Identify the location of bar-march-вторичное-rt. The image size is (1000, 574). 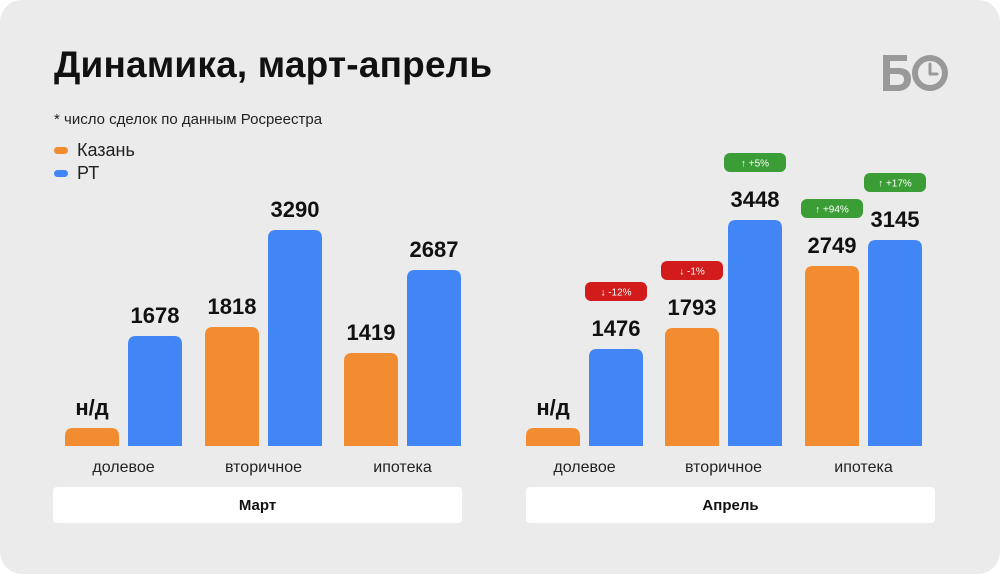
(295, 338).